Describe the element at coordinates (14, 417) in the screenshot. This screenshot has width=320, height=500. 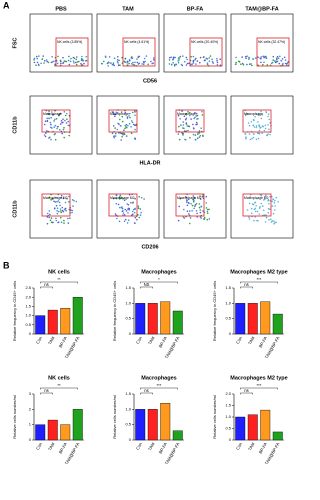
I see `y-axis-label: Relative cells number/ml` at that location.